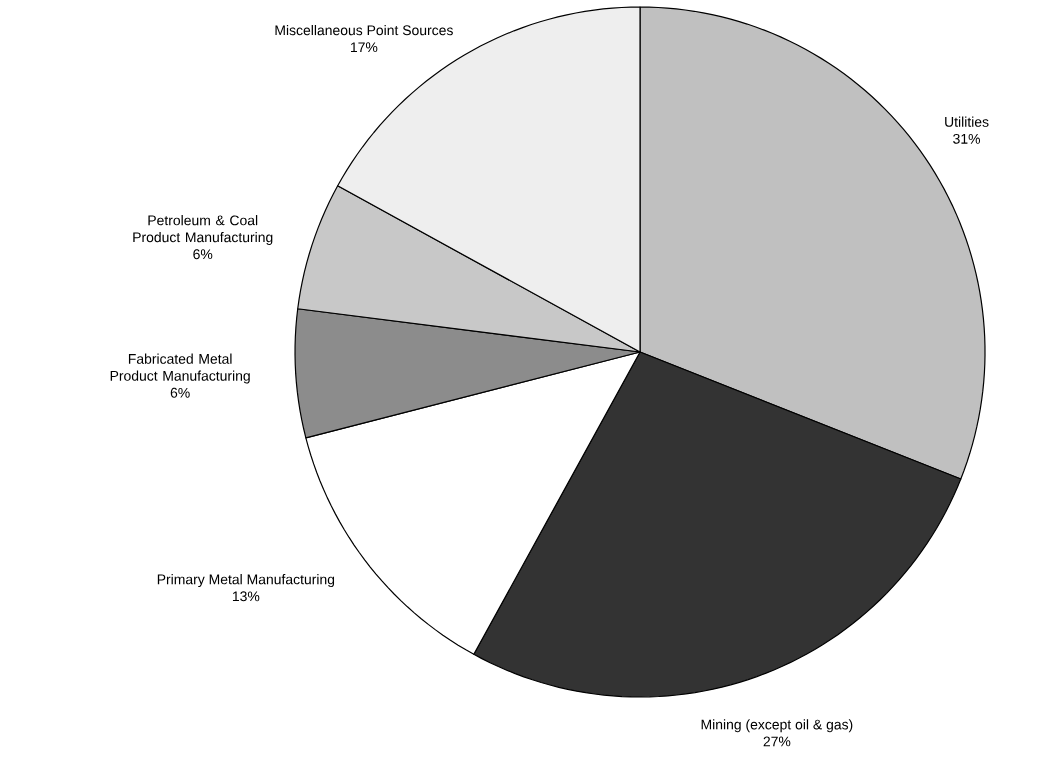 The image size is (1059, 757). What do you see at coordinates (180, 368) in the screenshot?
I see `slice-label: Fabricated Metal Product Manufacturing` at bounding box center [180, 368].